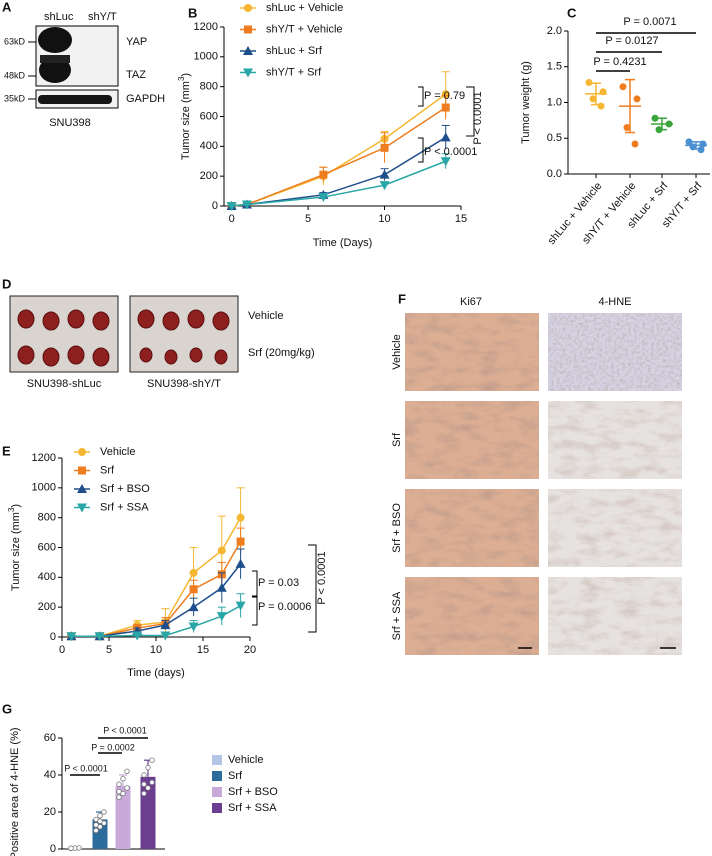  What do you see at coordinates (572, 12) in the screenshot?
I see `panel-letter: C` at bounding box center [572, 12].